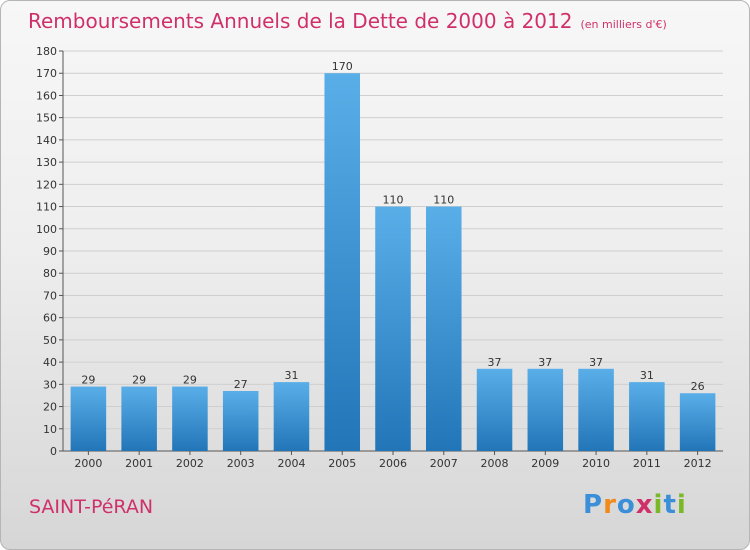 The height and width of the screenshot is (550, 750). What do you see at coordinates (50, 295) in the screenshot?
I see `y-tick-label: 70` at bounding box center [50, 295].